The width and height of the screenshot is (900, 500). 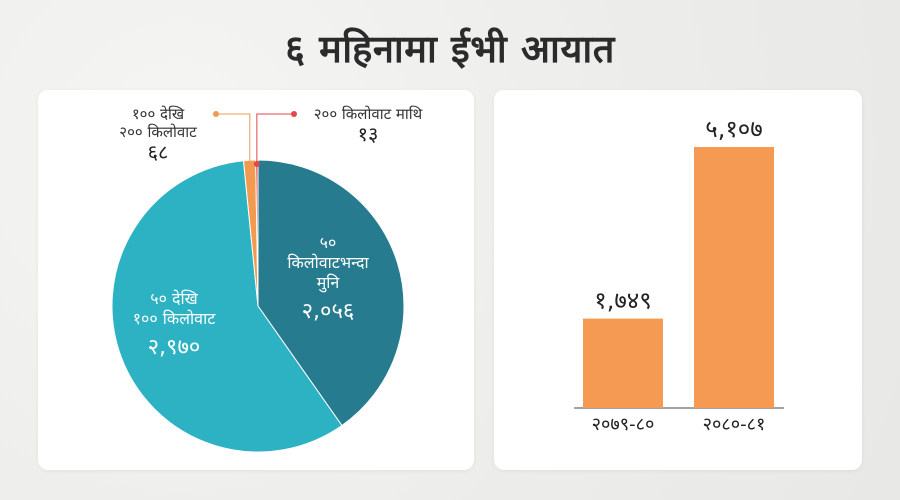 What do you see at coordinates (174, 298) in the screenshot?
I see `slice-label: ५० देखि` at bounding box center [174, 298].